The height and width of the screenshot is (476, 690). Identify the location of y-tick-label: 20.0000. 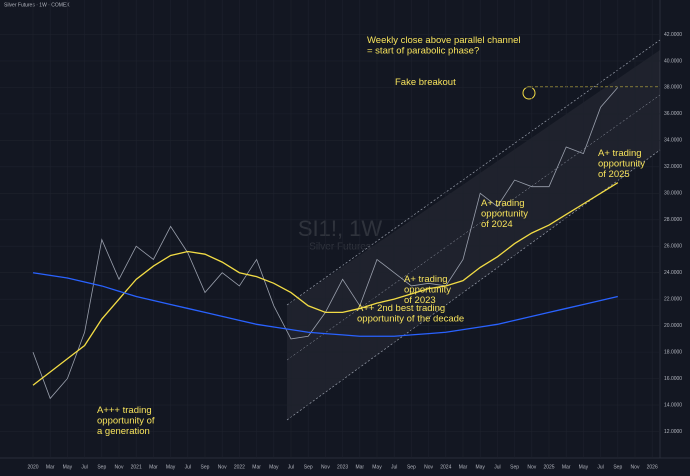
(673, 326).